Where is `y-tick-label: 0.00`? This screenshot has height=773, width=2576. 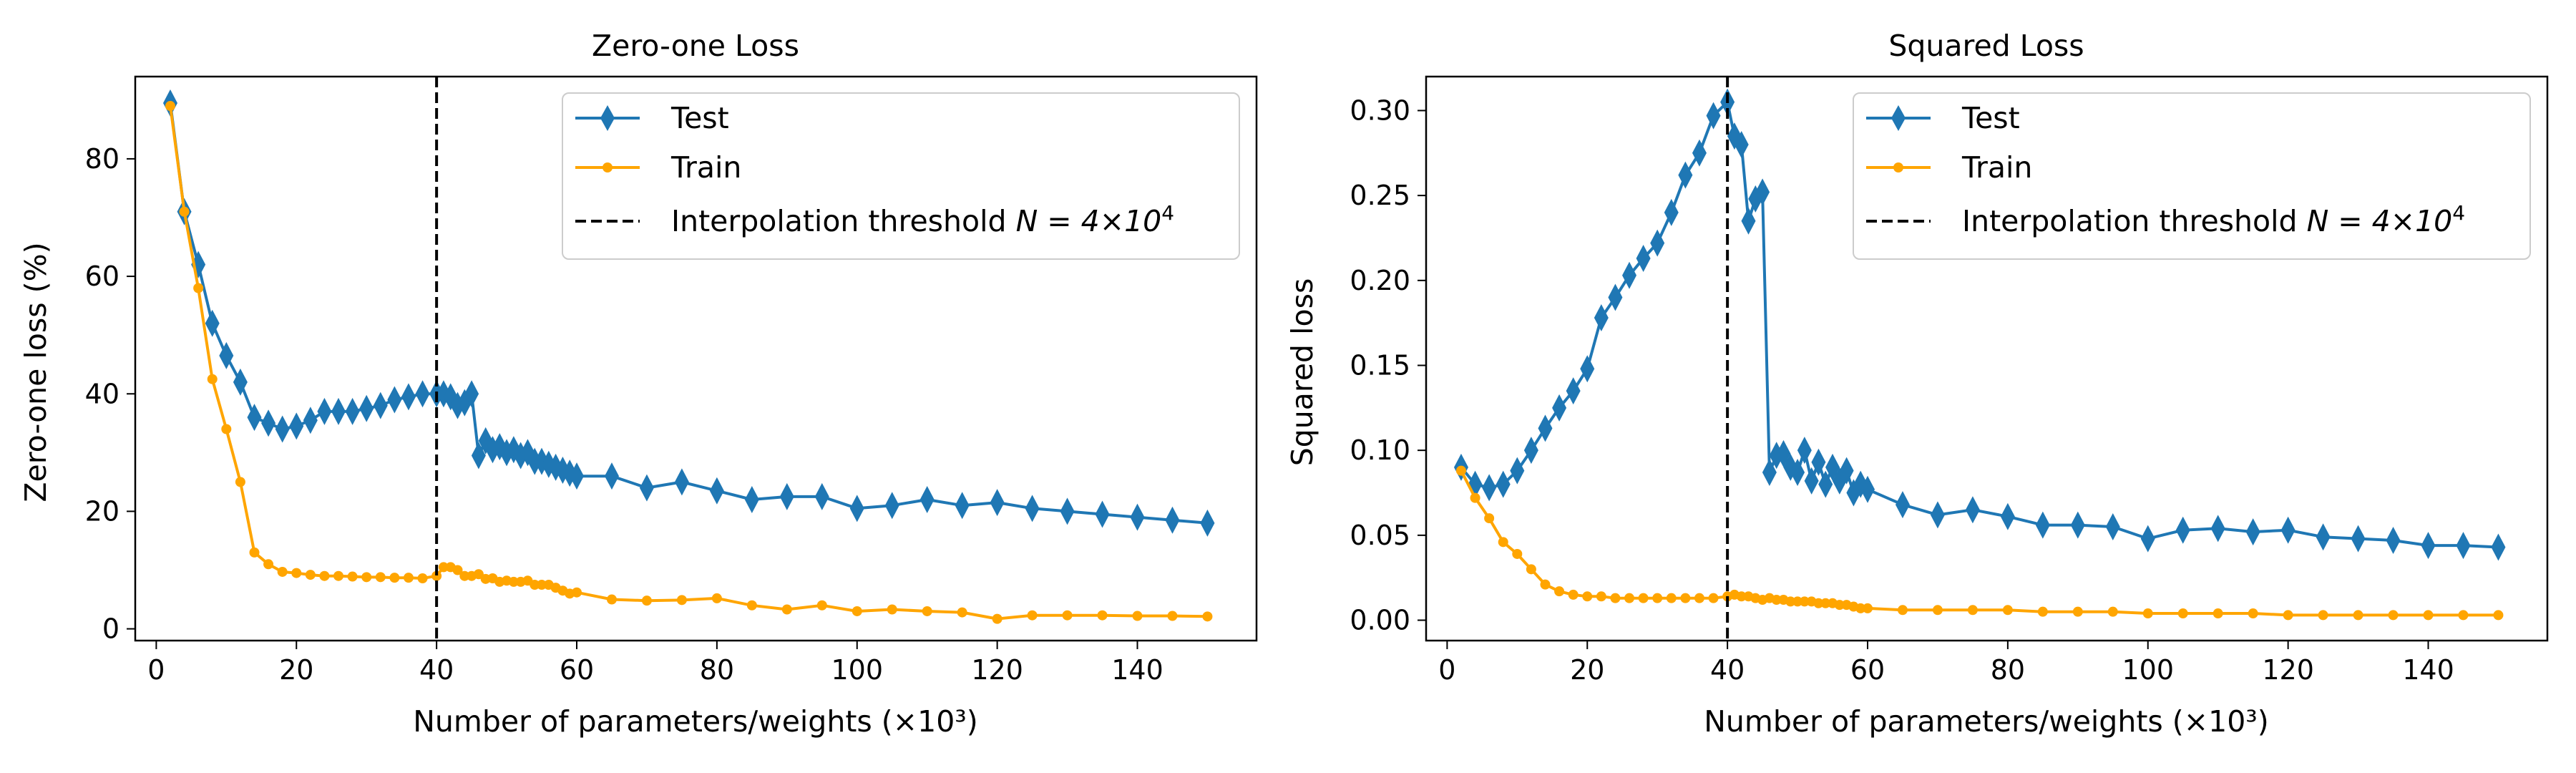 y-tick-label: 0.00 is located at coordinates (1380, 620).